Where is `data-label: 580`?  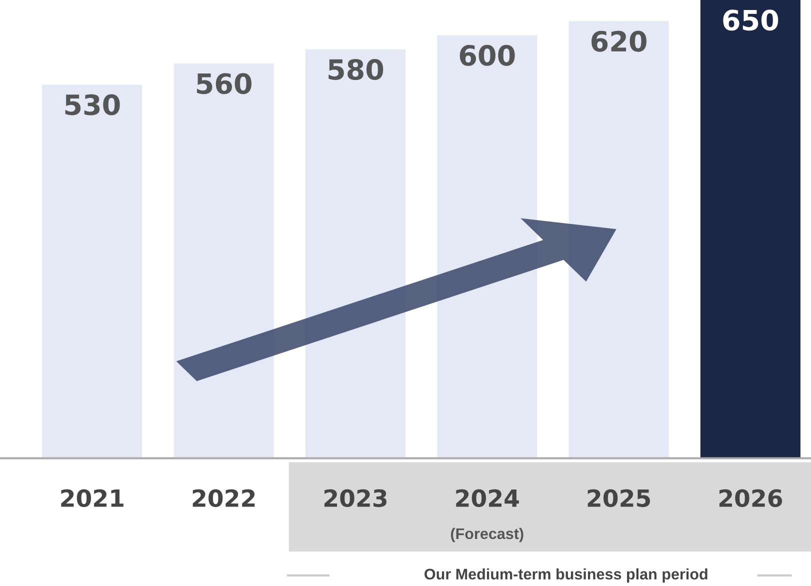 data-label: 580 is located at coordinates (356, 69).